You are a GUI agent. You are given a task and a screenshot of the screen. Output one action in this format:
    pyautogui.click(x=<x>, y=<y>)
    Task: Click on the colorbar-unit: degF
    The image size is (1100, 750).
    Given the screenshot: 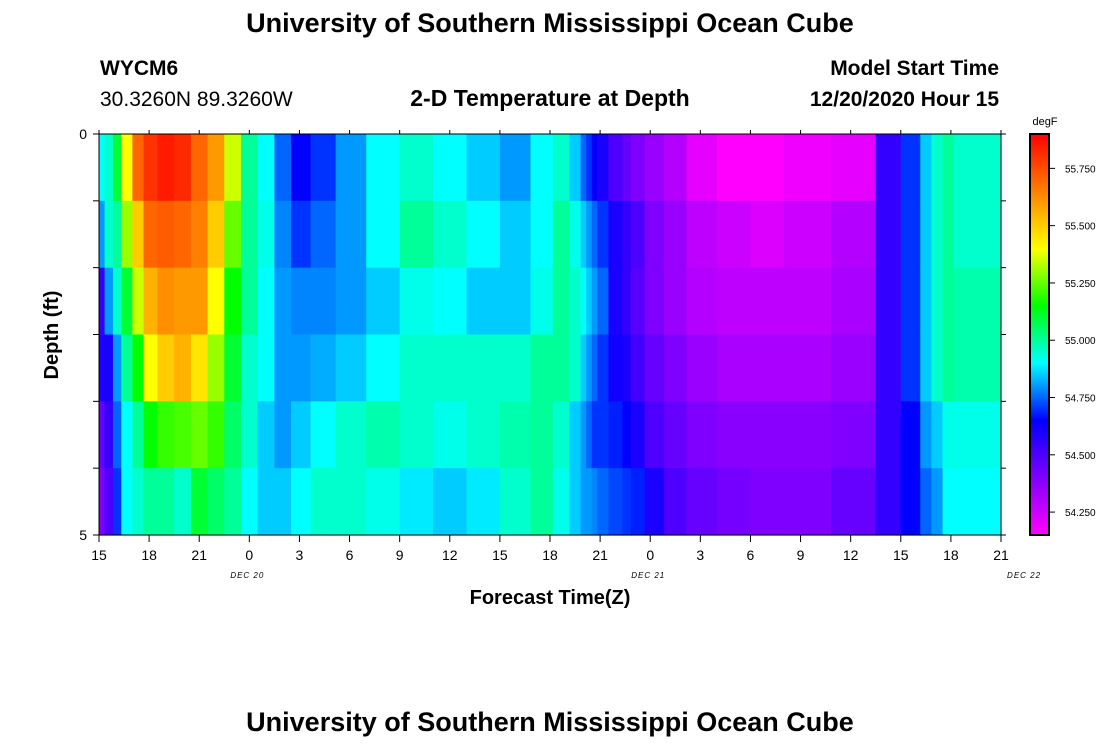 What is the action you would take?
    pyautogui.click(x=1044, y=122)
    